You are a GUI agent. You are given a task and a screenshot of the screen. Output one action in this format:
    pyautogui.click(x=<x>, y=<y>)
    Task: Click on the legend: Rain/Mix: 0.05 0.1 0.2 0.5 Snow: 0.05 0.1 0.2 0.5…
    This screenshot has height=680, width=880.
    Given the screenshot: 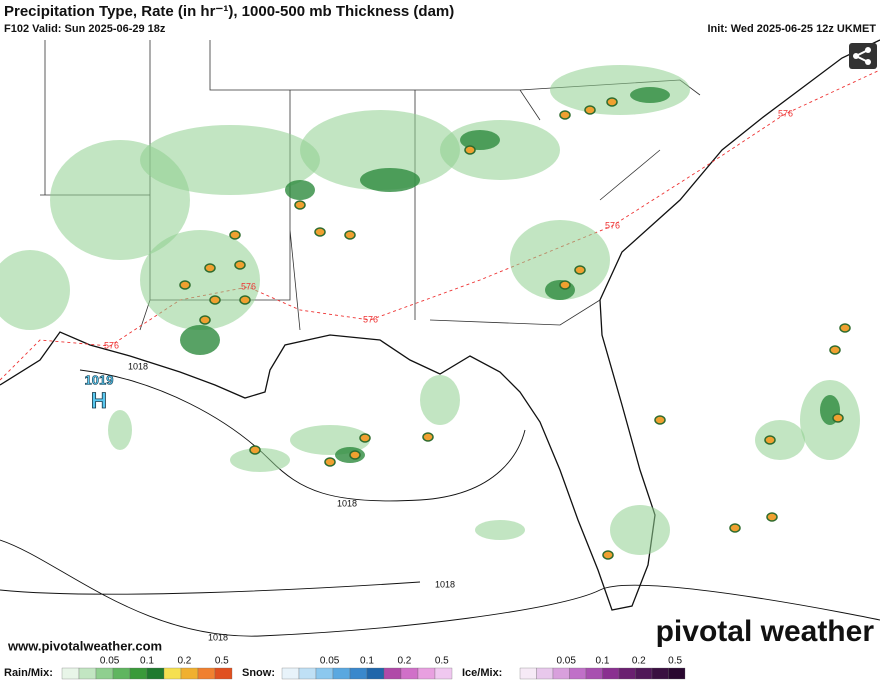 What is the action you would take?
    pyautogui.click(x=345, y=668)
    